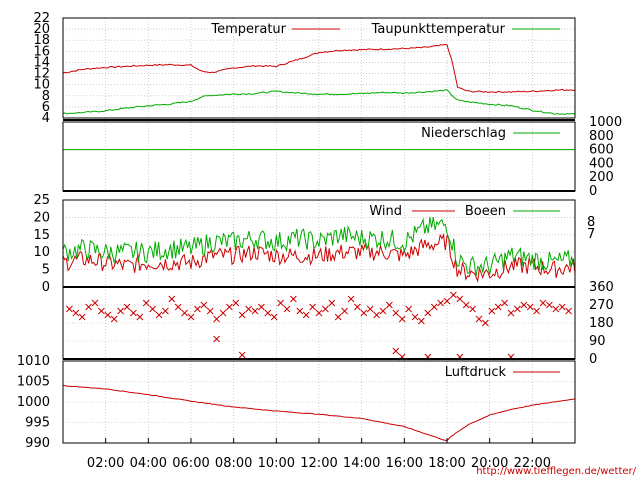 The width and height of the screenshot is (640, 484). What do you see at coordinates (601, 323) in the screenshot?
I see `y-tick-label-right: 180` at bounding box center [601, 323].